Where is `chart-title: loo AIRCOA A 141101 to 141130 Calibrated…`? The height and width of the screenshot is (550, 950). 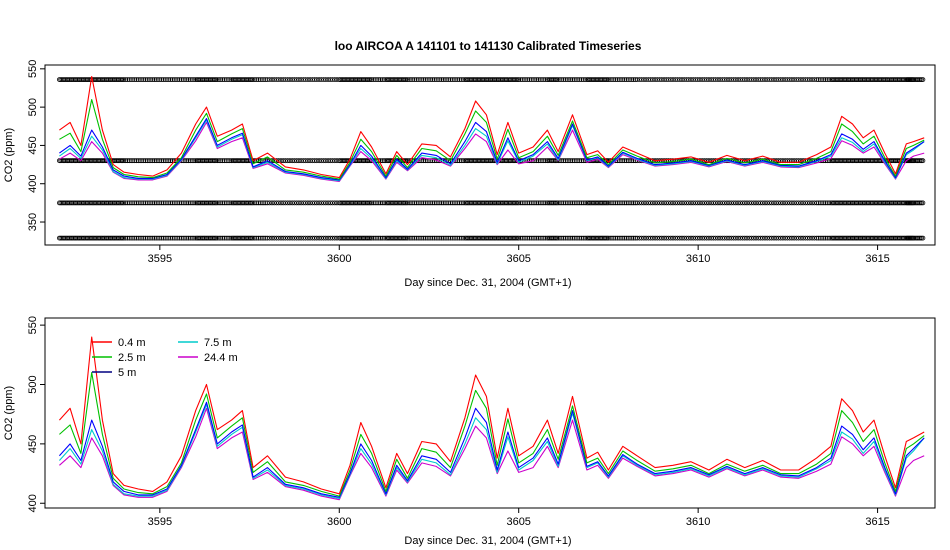 chart-title: loo AIRCOA A 141101 to 141130 Calibrated… is located at coordinates (488, 46).